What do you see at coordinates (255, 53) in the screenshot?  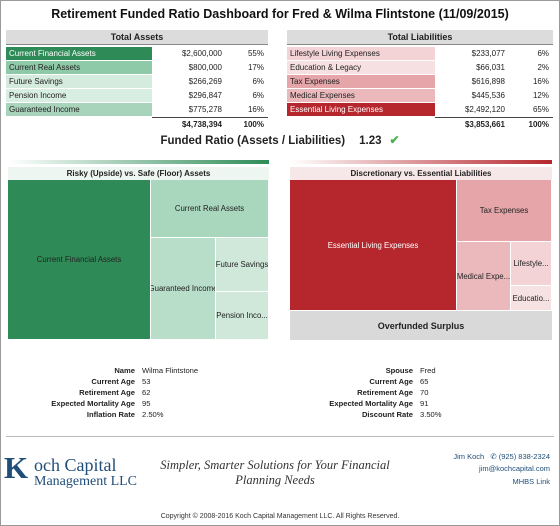 I see `assets-row-percent: 55%` at bounding box center [255, 53].